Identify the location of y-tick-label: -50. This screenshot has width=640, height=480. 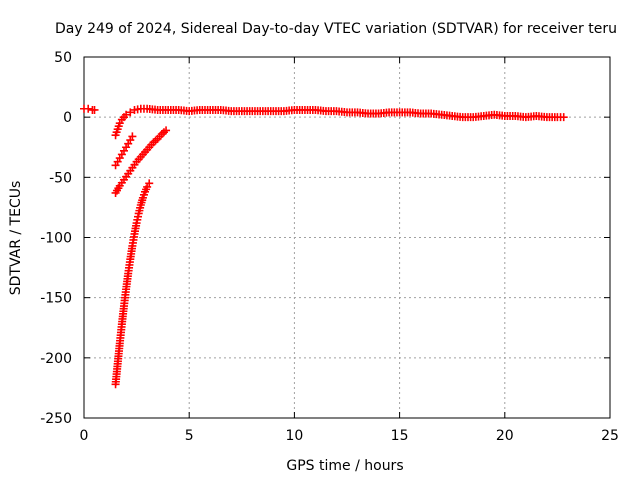
(60, 178).